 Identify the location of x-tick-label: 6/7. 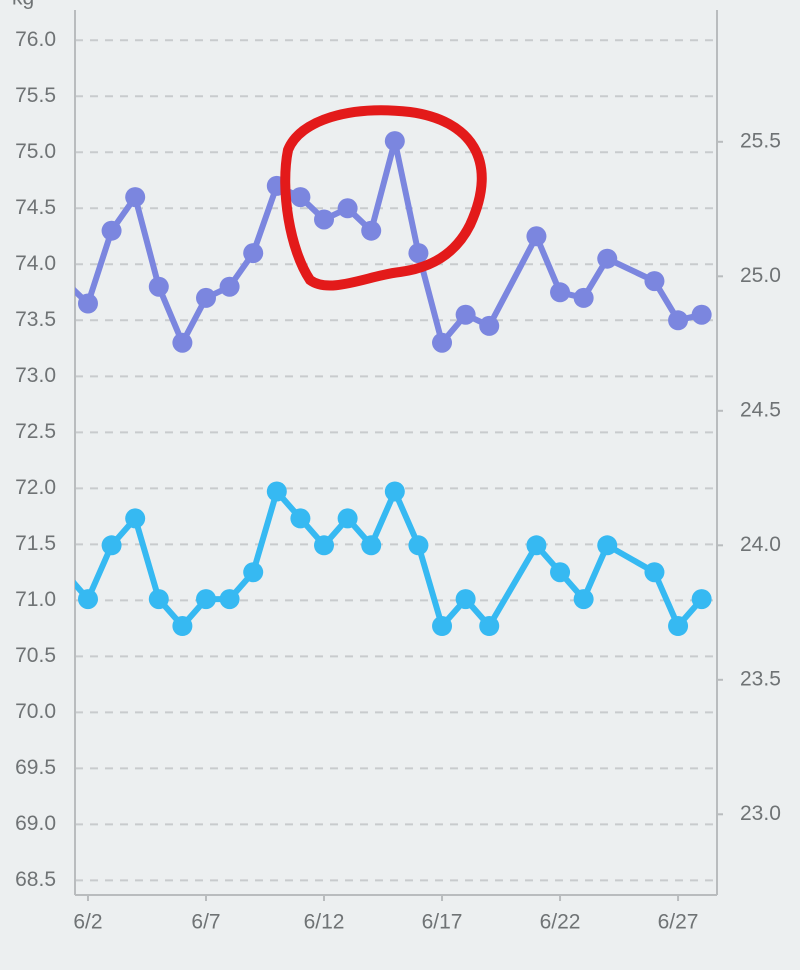
(205, 922).